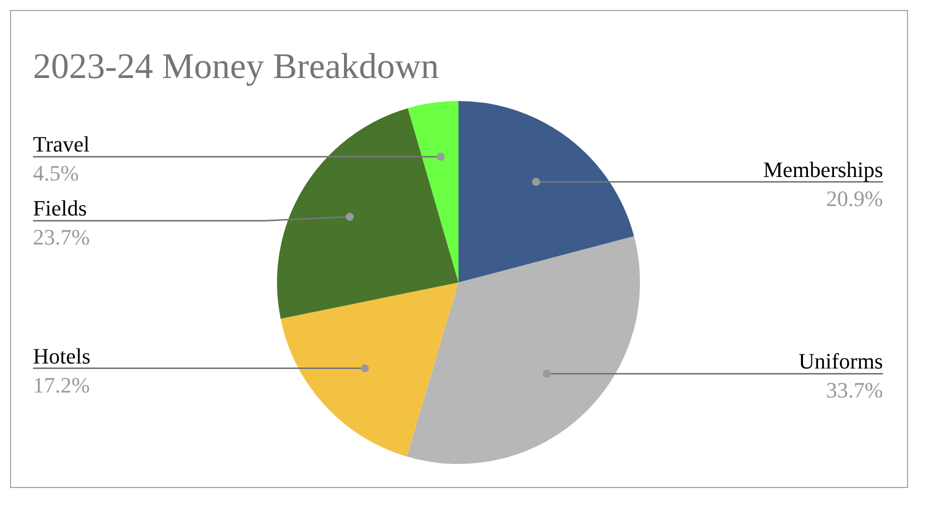 This screenshot has height=508, width=925. What do you see at coordinates (60, 208) in the screenshot?
I see `slice-label: Fields` at bounding box center [60, 208].